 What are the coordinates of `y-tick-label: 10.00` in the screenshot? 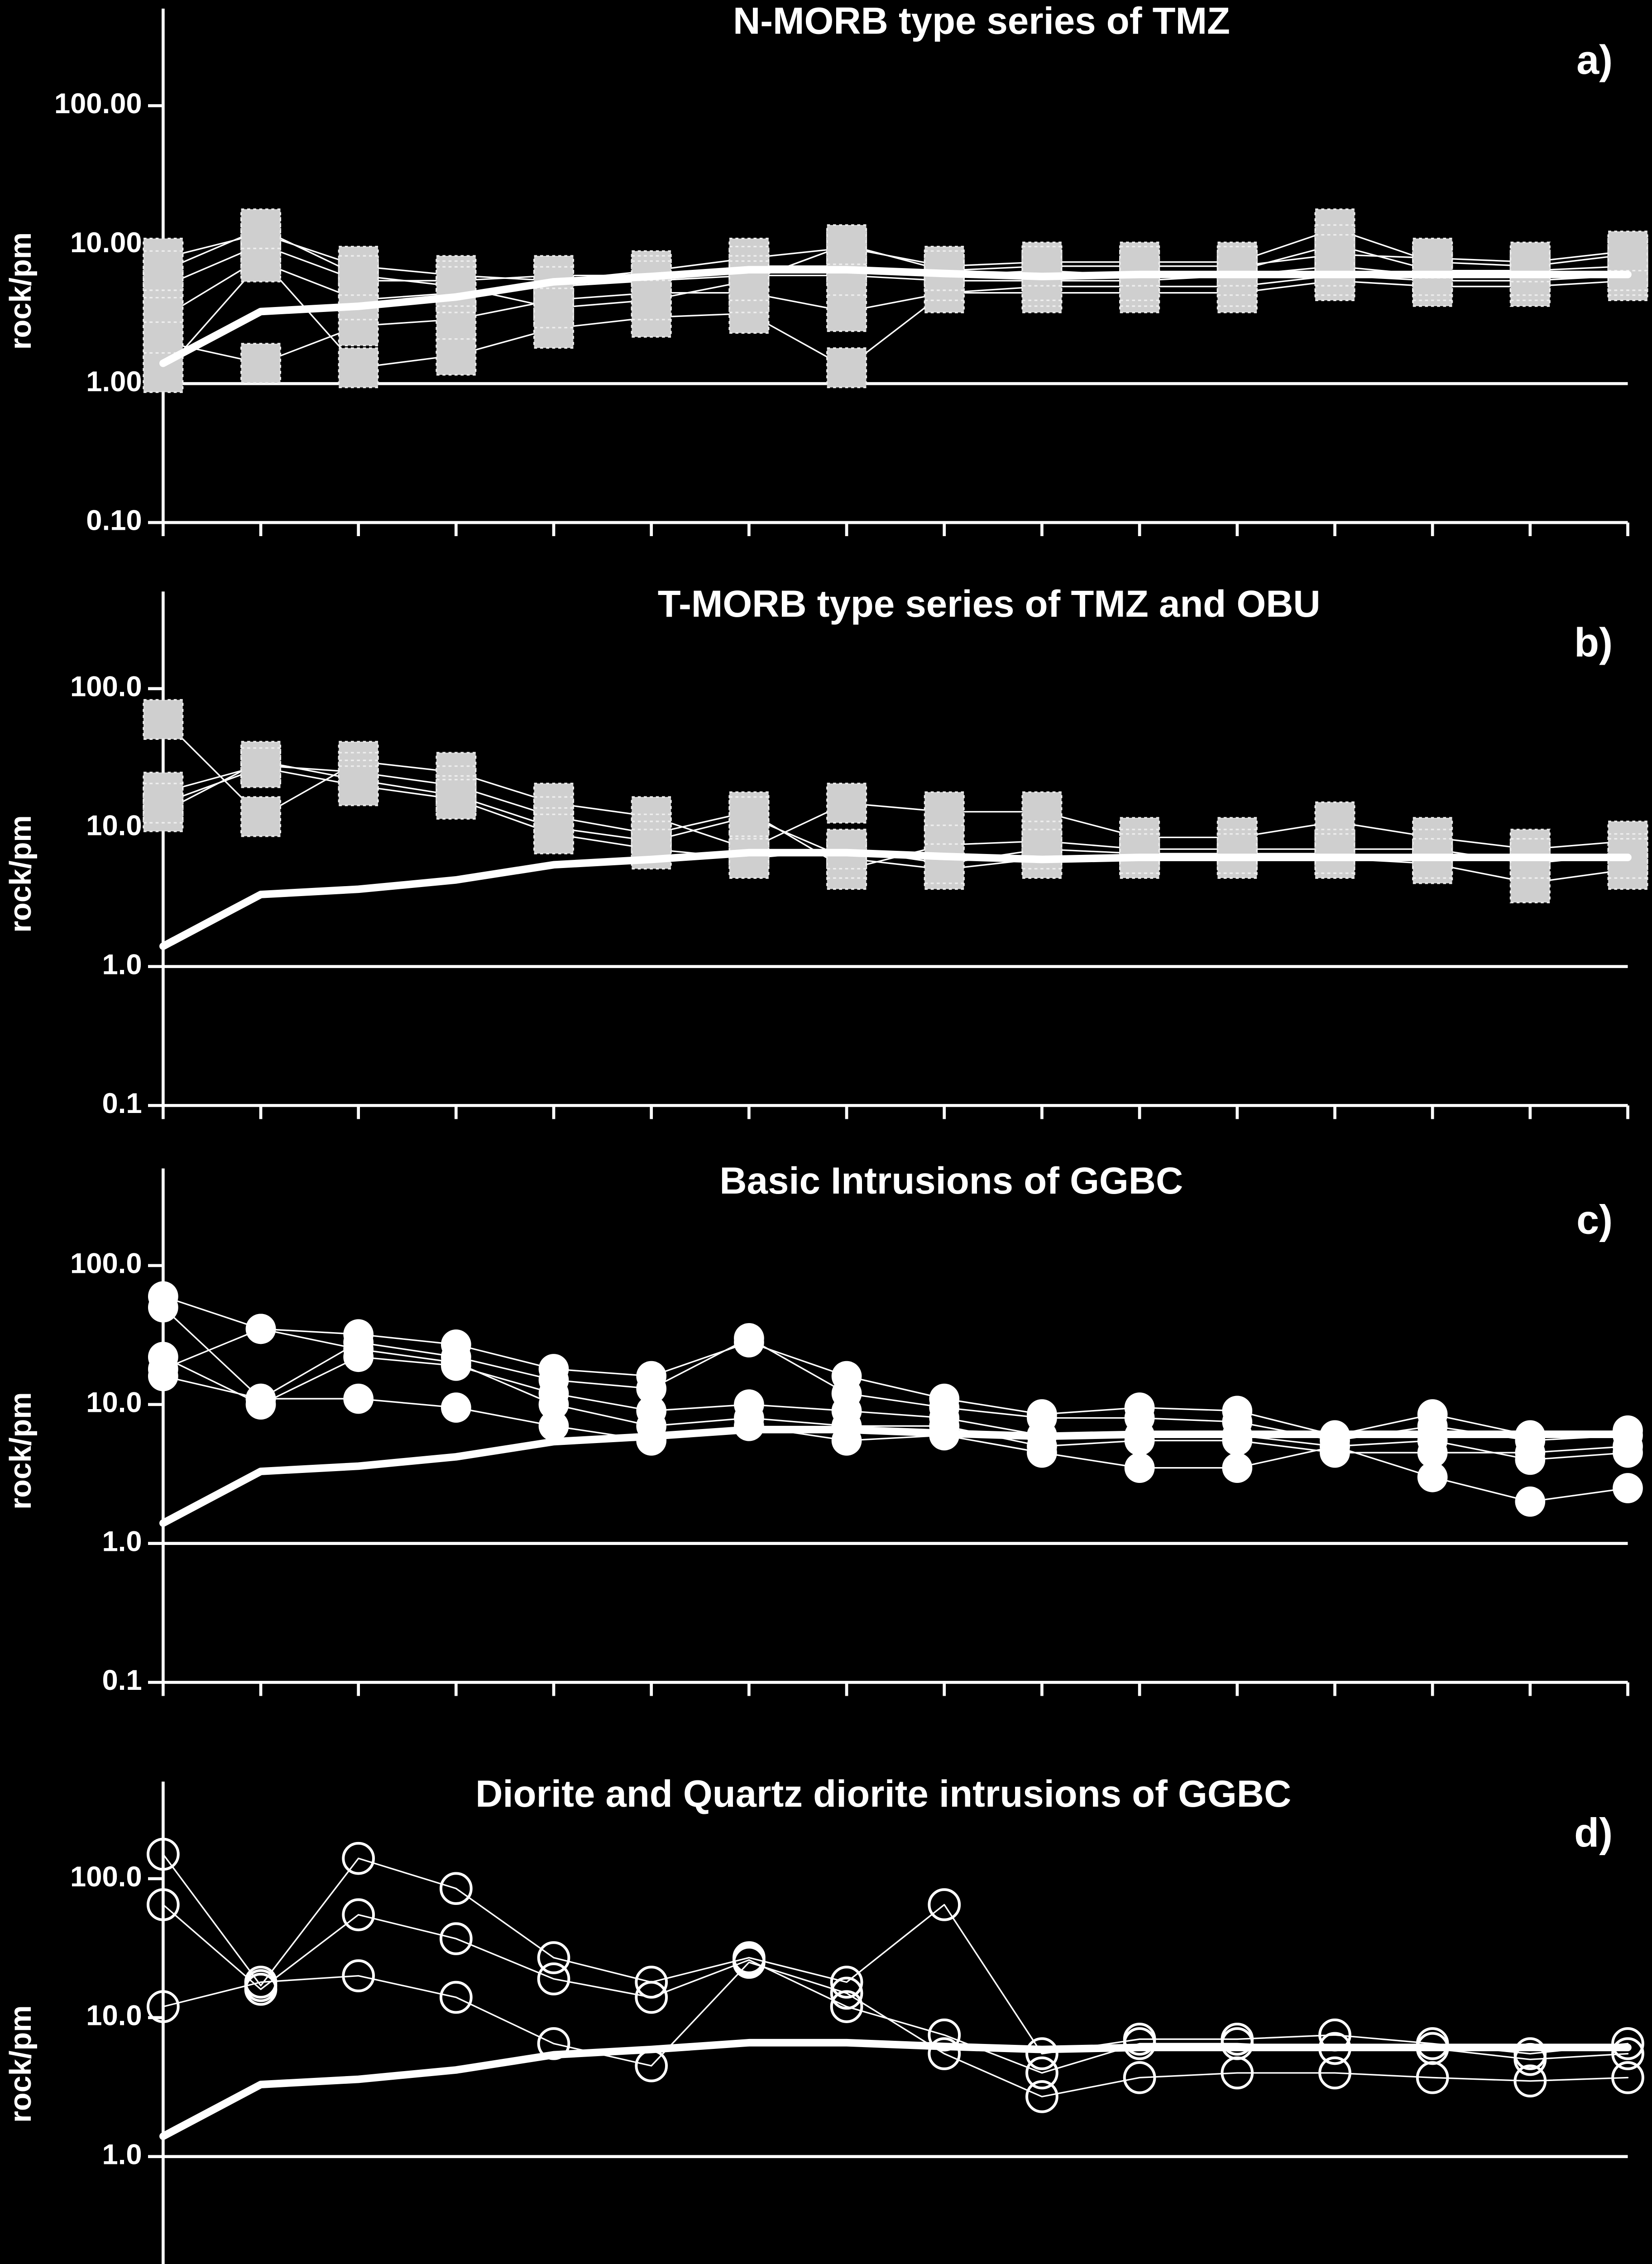 It's located at (106, 243).